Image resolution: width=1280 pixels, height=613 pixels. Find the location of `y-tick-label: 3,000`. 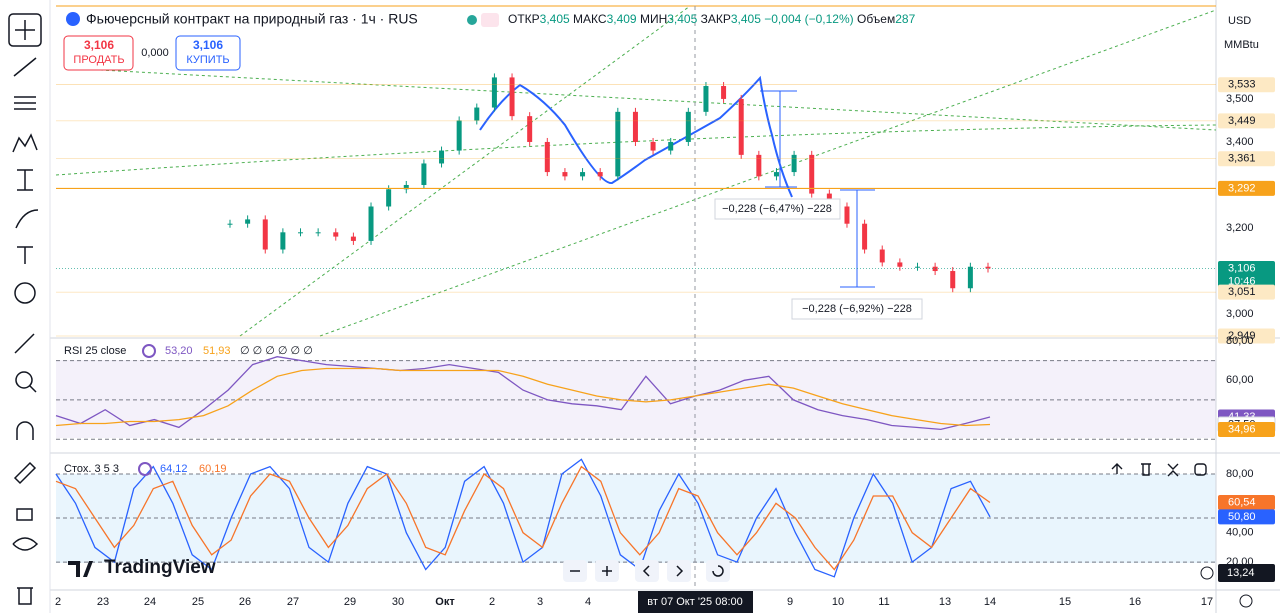

y-tick-label: 3,000 is located at coordinates (1240, 314).